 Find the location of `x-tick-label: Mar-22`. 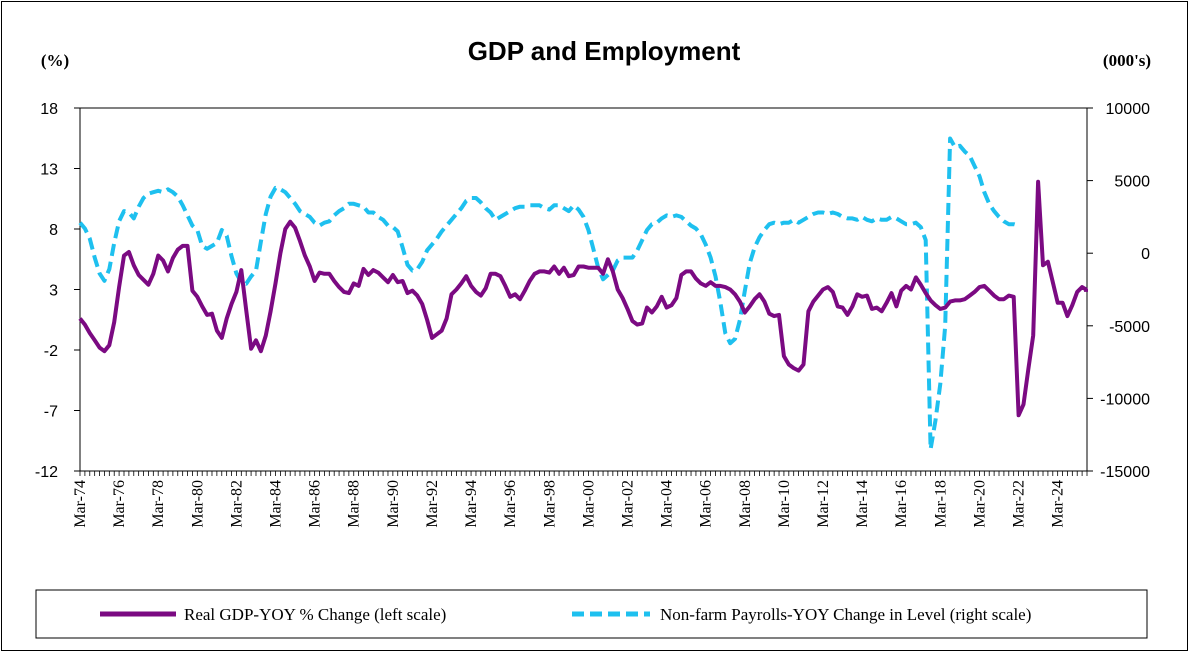

x-tick-label: Mar-22 is located at coordinates (1019, 504).